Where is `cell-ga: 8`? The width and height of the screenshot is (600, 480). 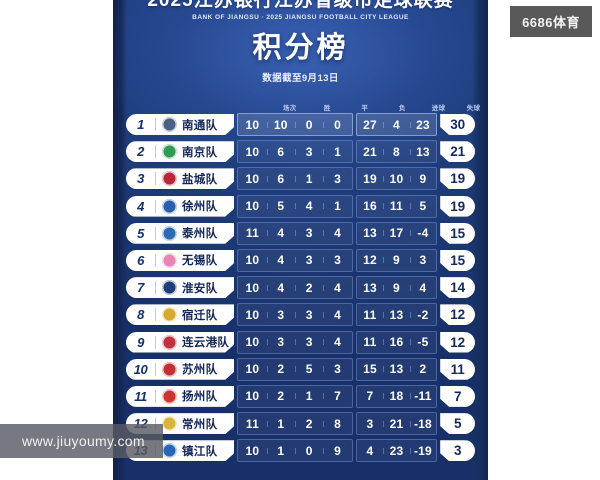
cell-ga: 8 is located at coordinates (396, 152).